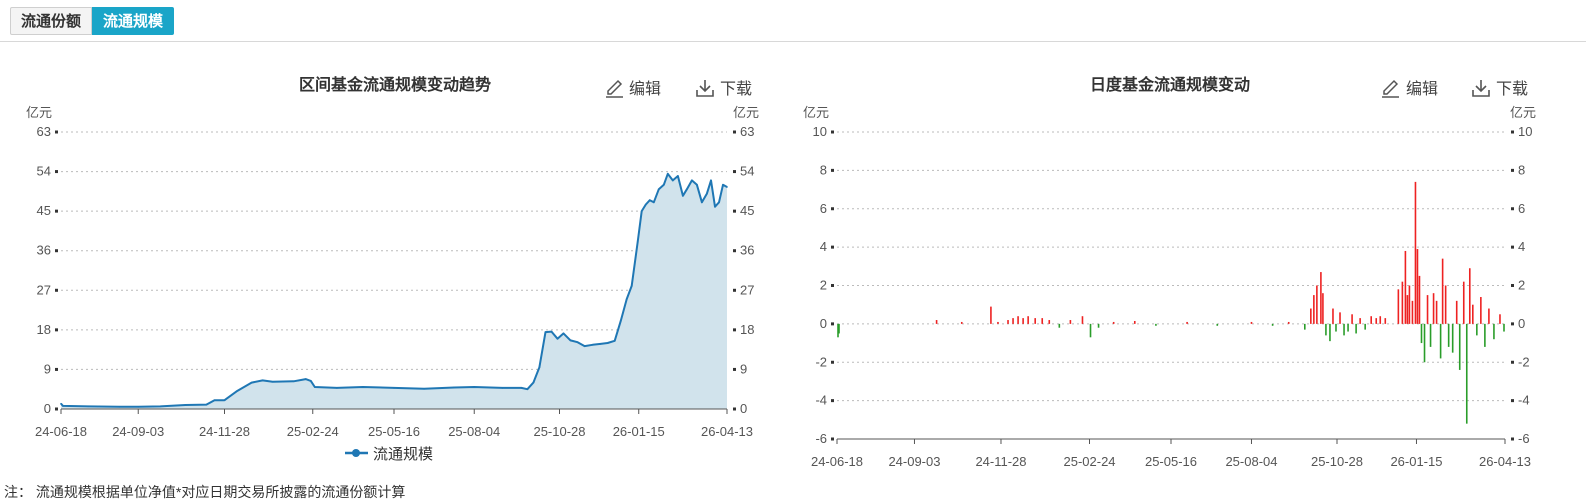 The height and width of the screenshot is (502, 1586). What do you see at coordinates (793, 41) in the screenshot?
I see `tab-divider` at bounding box center [793, 41].